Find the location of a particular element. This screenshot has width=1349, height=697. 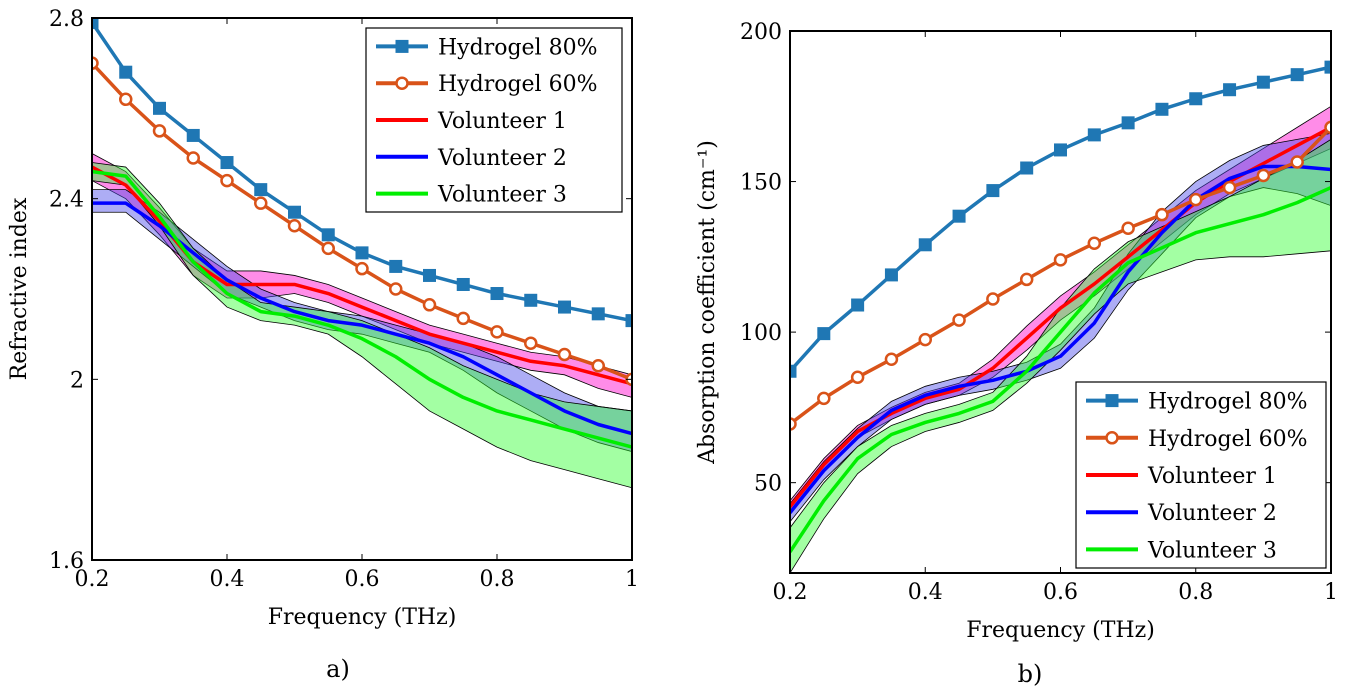

legend-label-volunteer-2: Volunteer 2 is located at coordinates (1212, 513).